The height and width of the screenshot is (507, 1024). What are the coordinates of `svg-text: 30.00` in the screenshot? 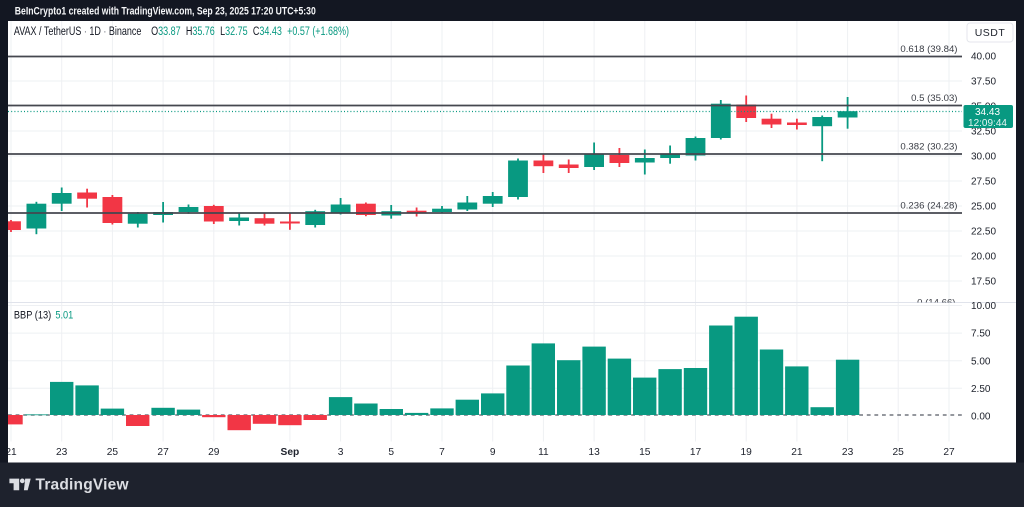 It's located at (983, 157).